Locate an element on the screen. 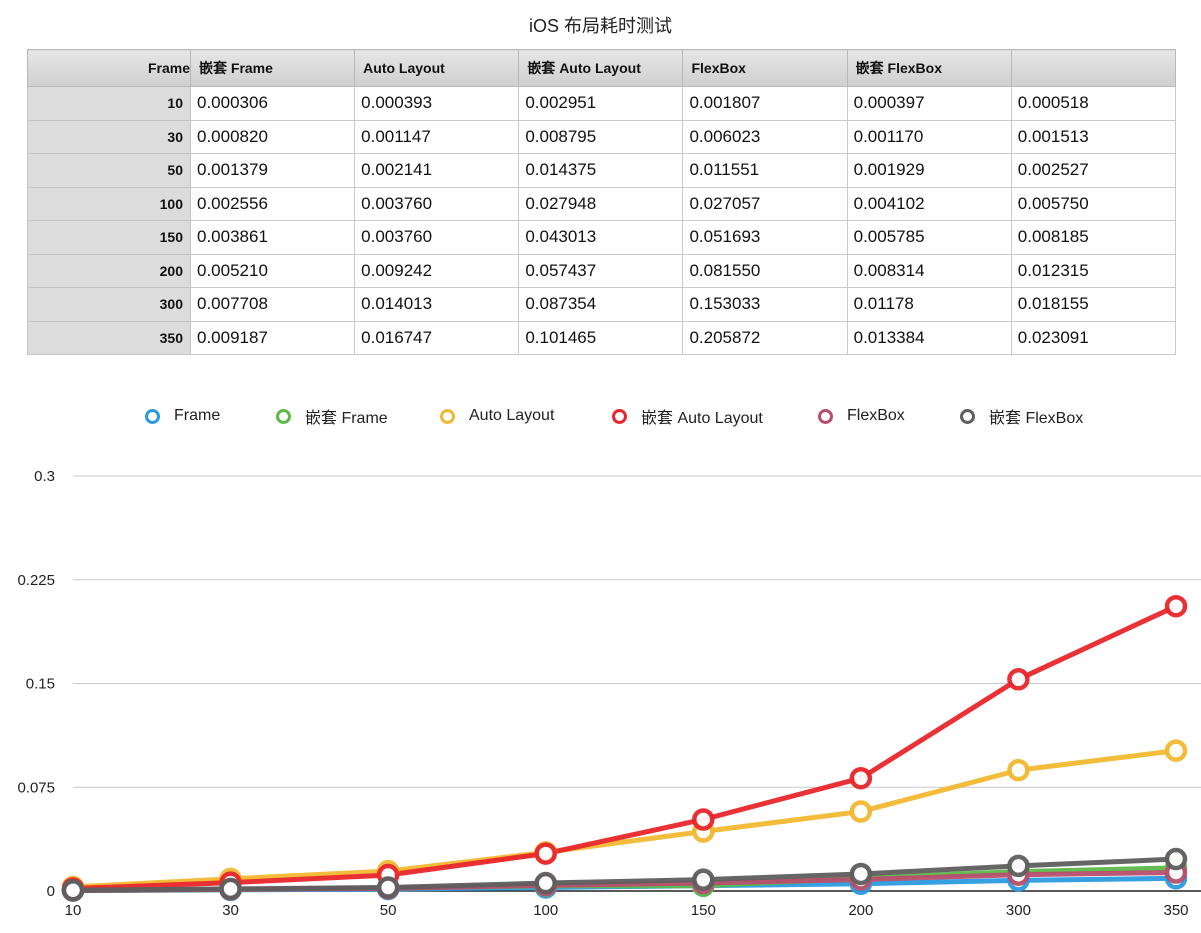  table-cell: 0.002141 is located at coordinates (437, 170).